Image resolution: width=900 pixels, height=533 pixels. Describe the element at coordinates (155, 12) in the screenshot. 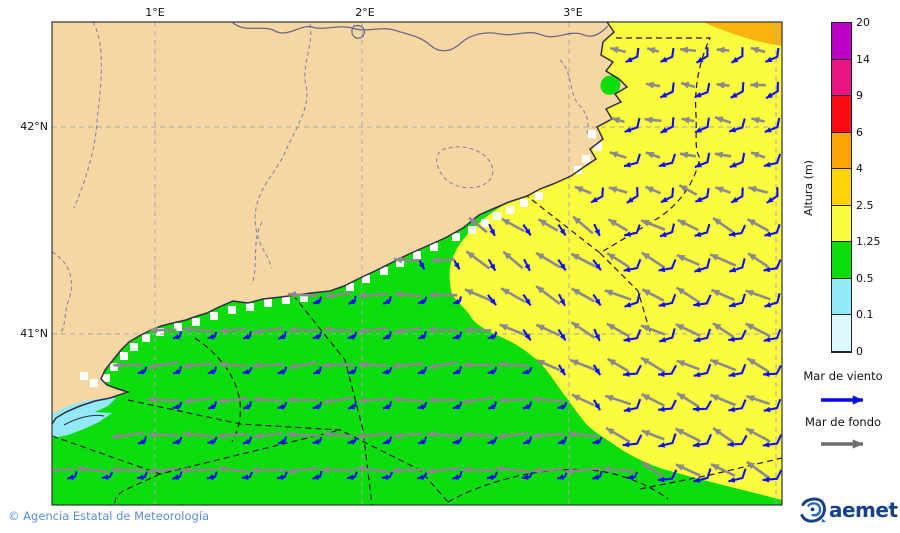

I see `lon-label: 1°E` at that location.